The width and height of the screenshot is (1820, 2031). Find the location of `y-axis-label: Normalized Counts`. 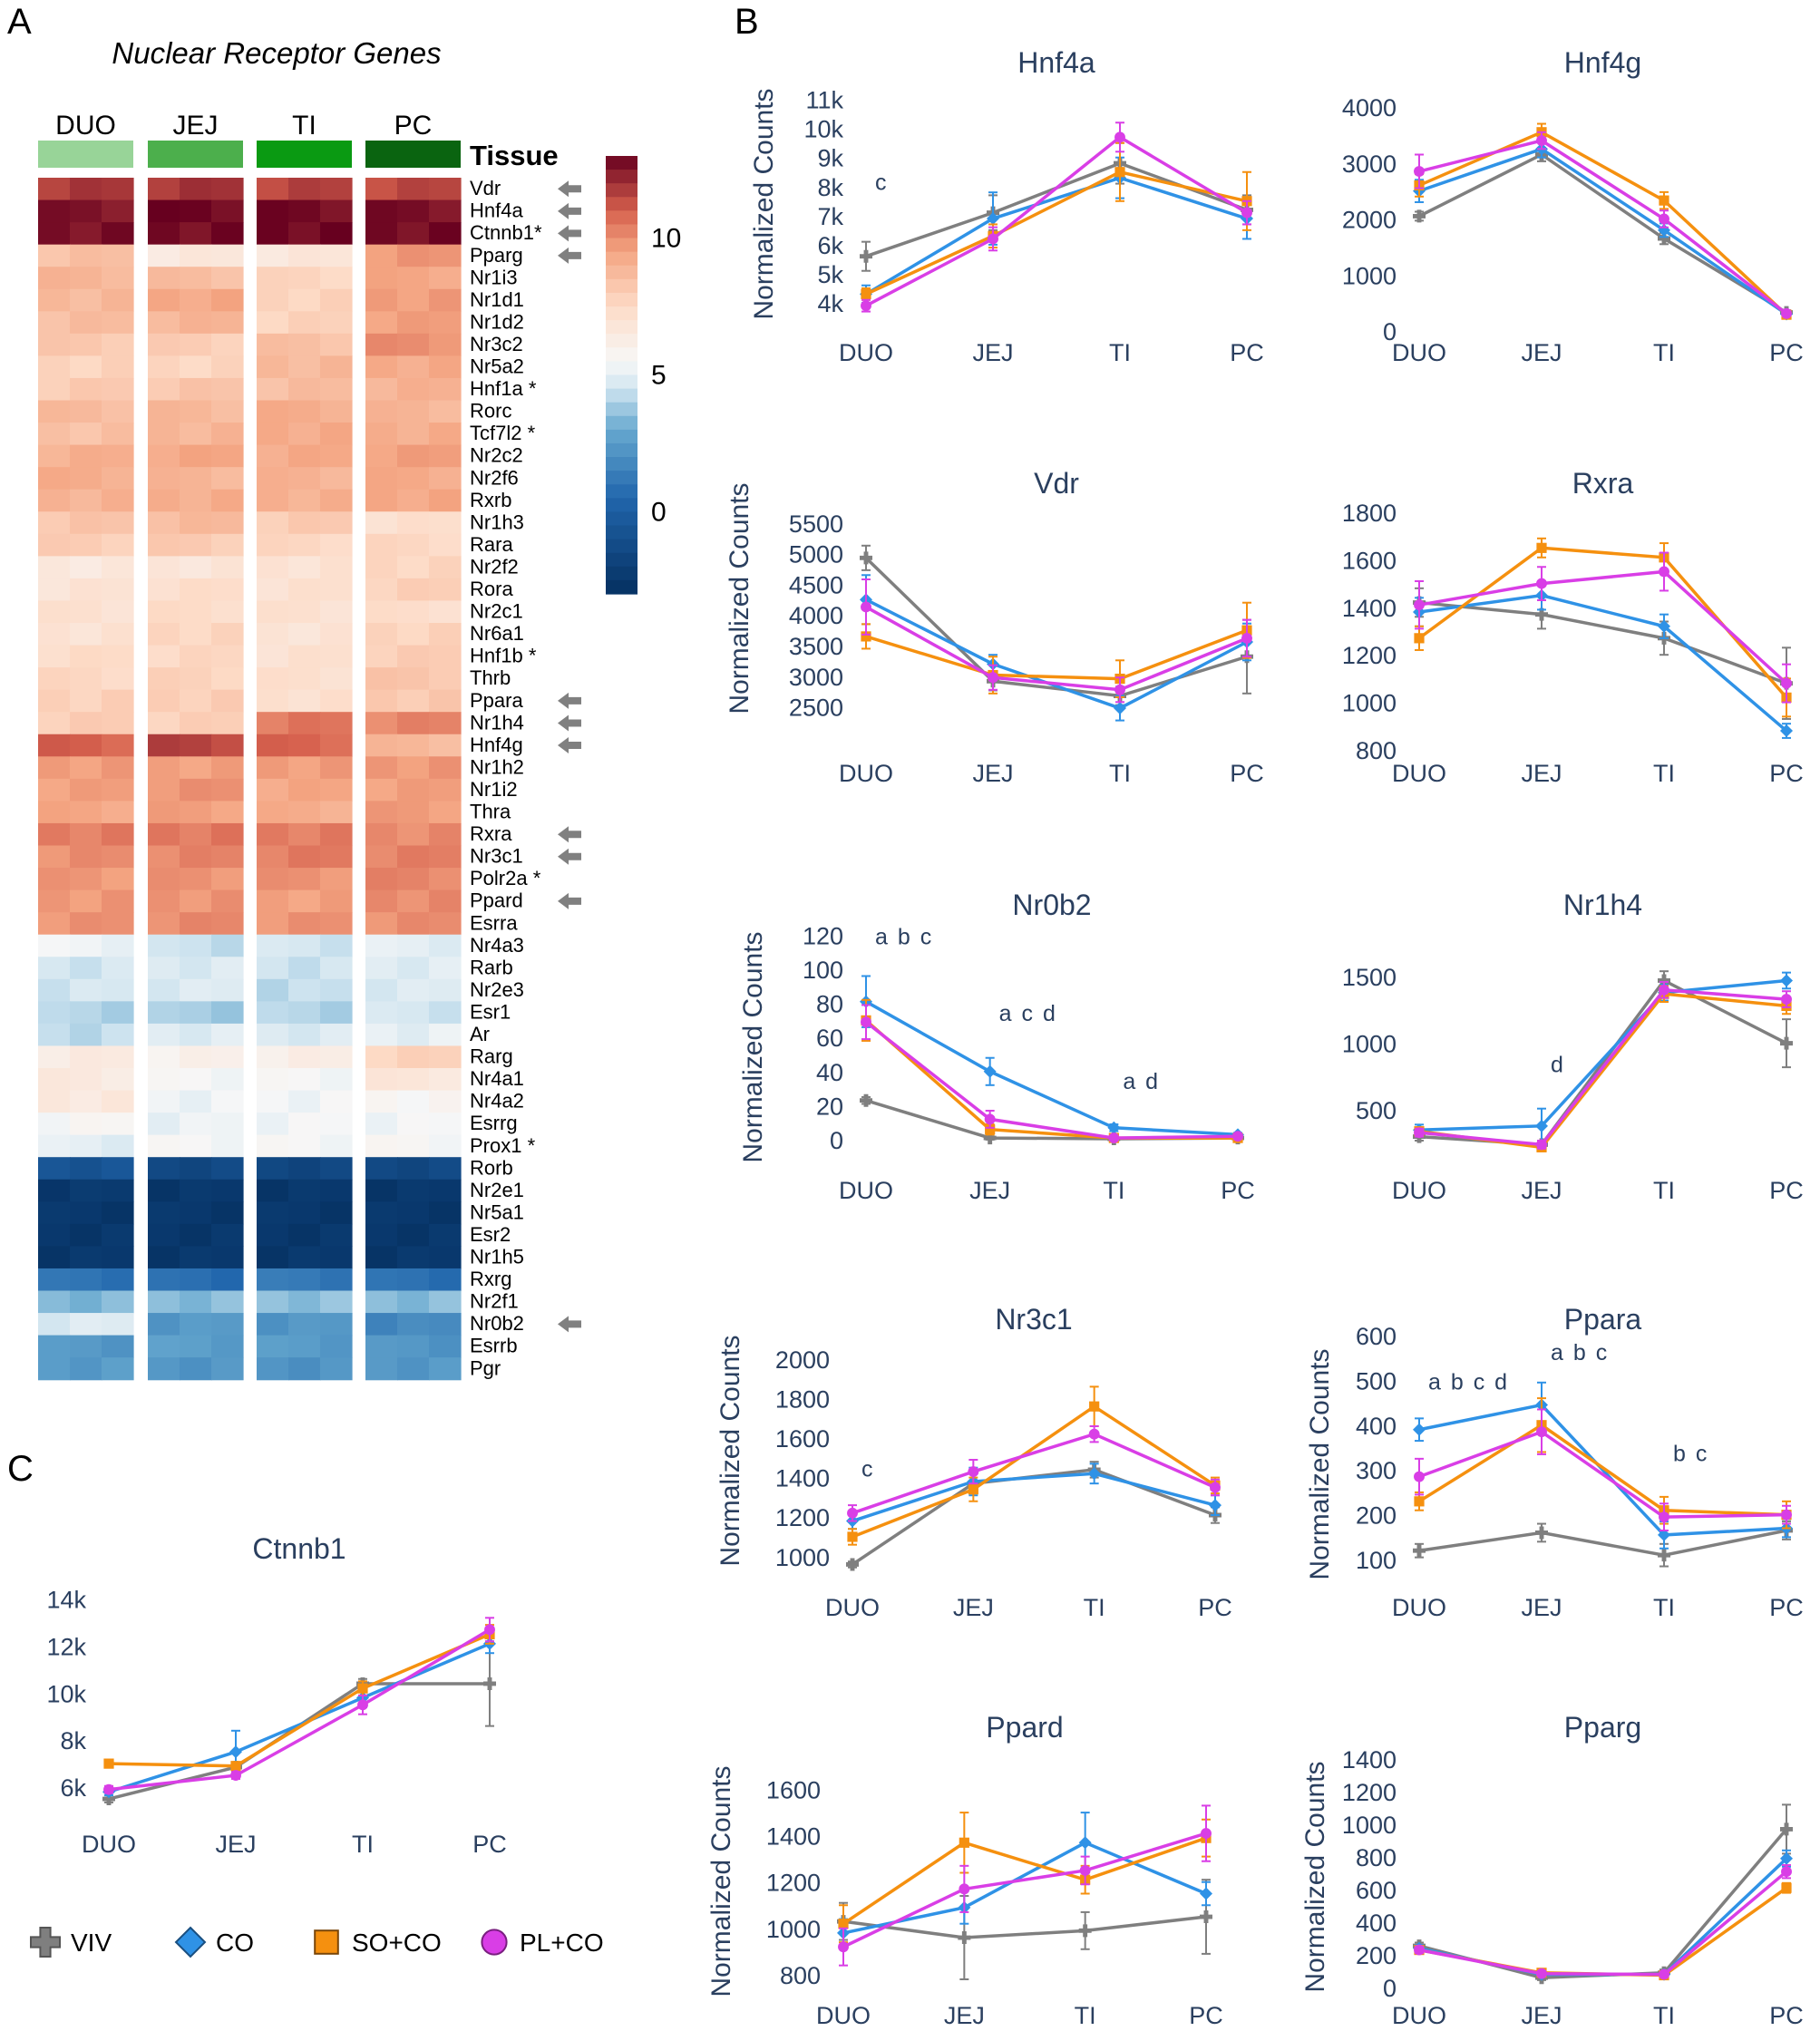

y-axis-label: Normalized Counts is located at coordinates (739, 598).